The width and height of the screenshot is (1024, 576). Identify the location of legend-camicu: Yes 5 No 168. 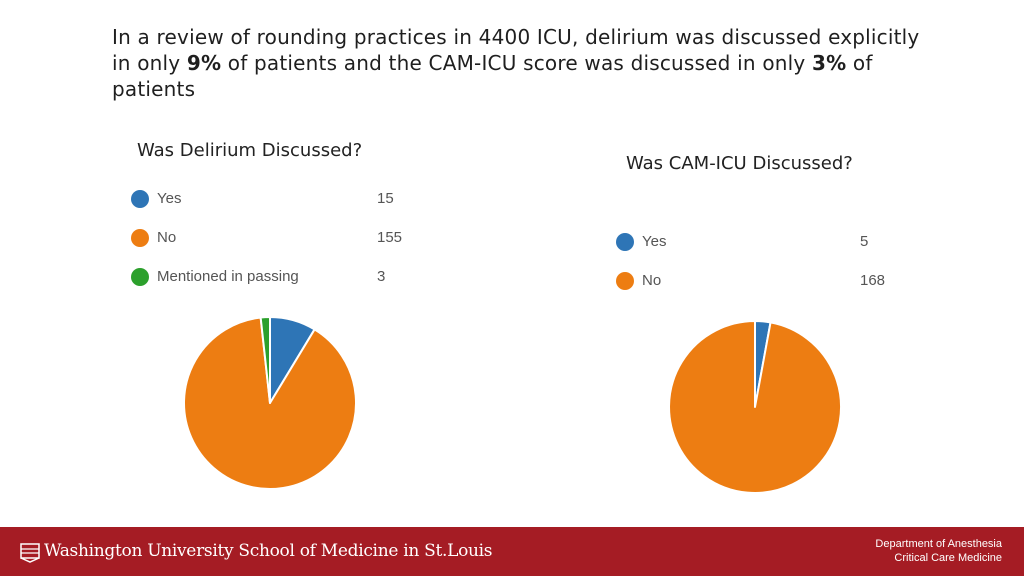
(756, 272).